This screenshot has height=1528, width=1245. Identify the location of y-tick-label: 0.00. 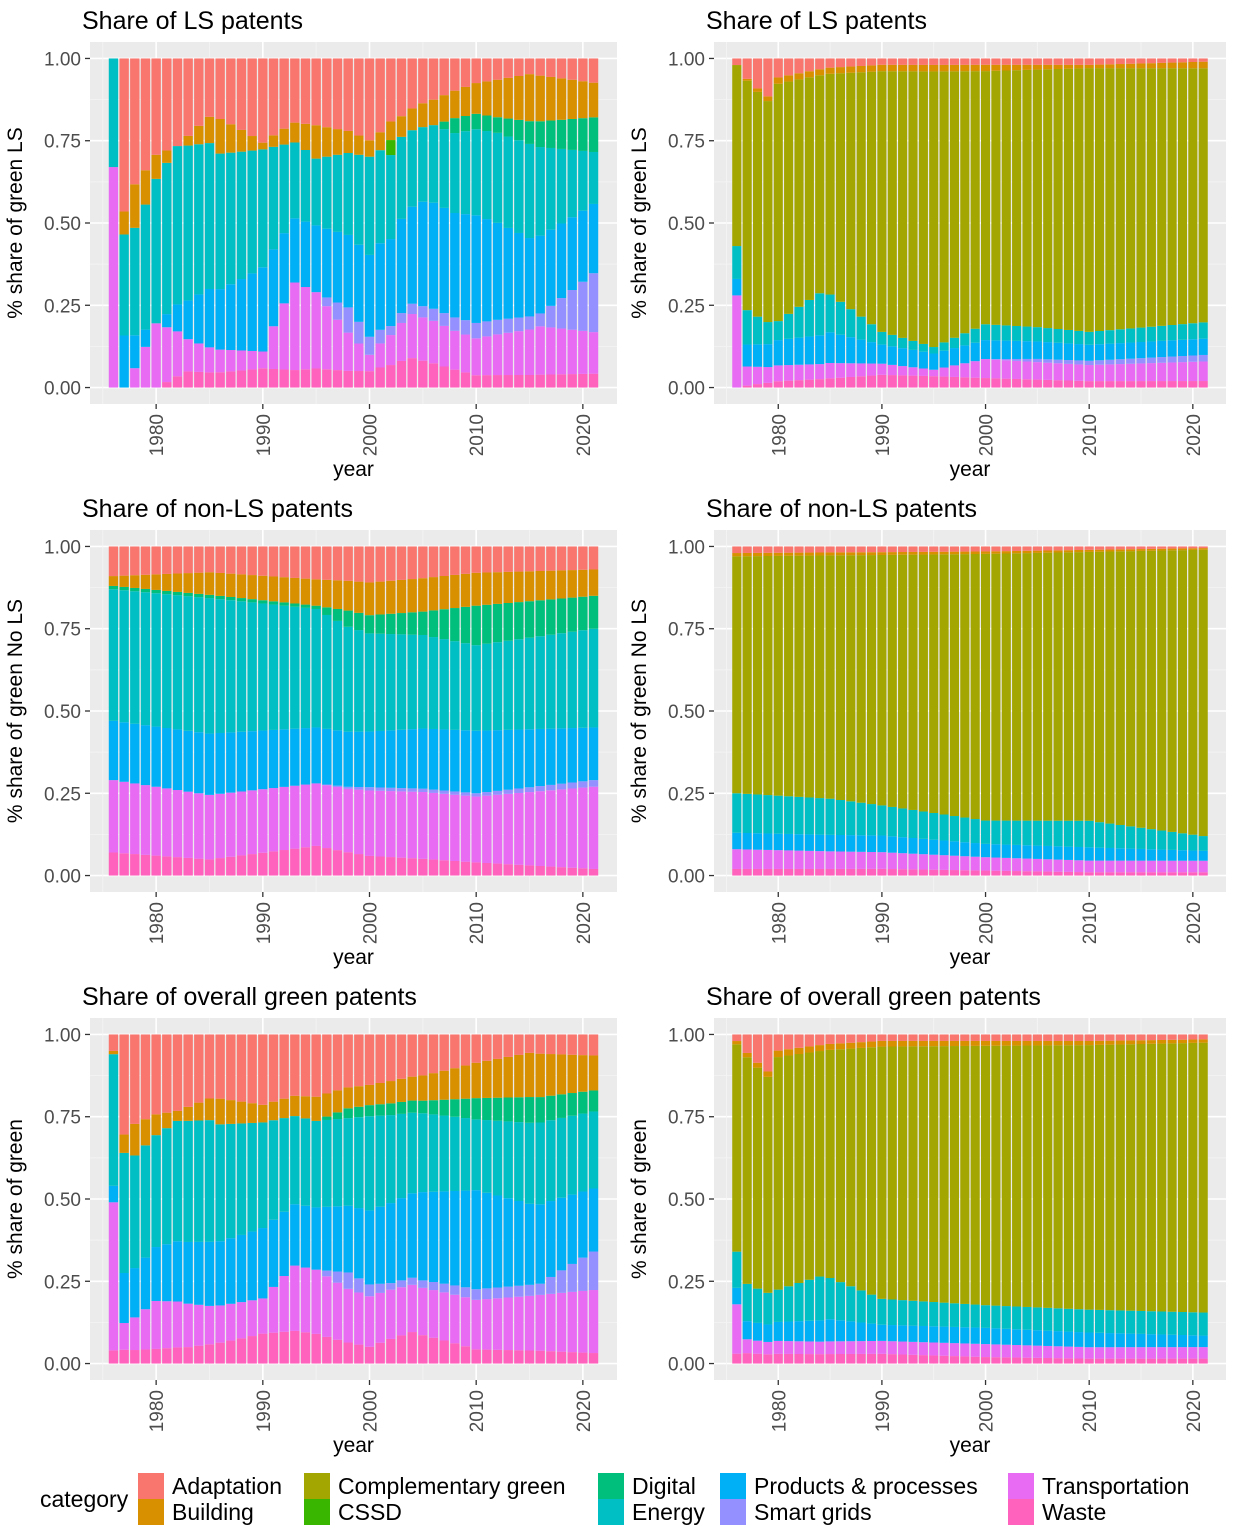
(686, 1365).